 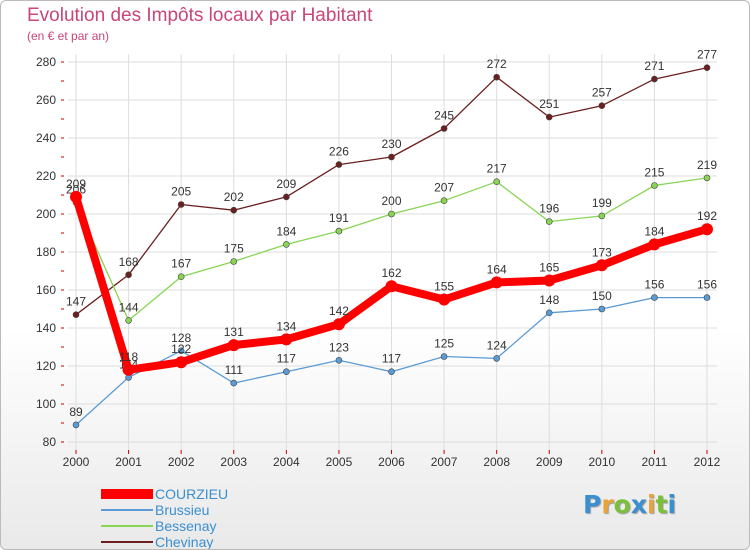 What do you see at coordinates (234, 261) in the screenshot?
I see `data-point-bessenay-2003` at bounding box center [234, 261].